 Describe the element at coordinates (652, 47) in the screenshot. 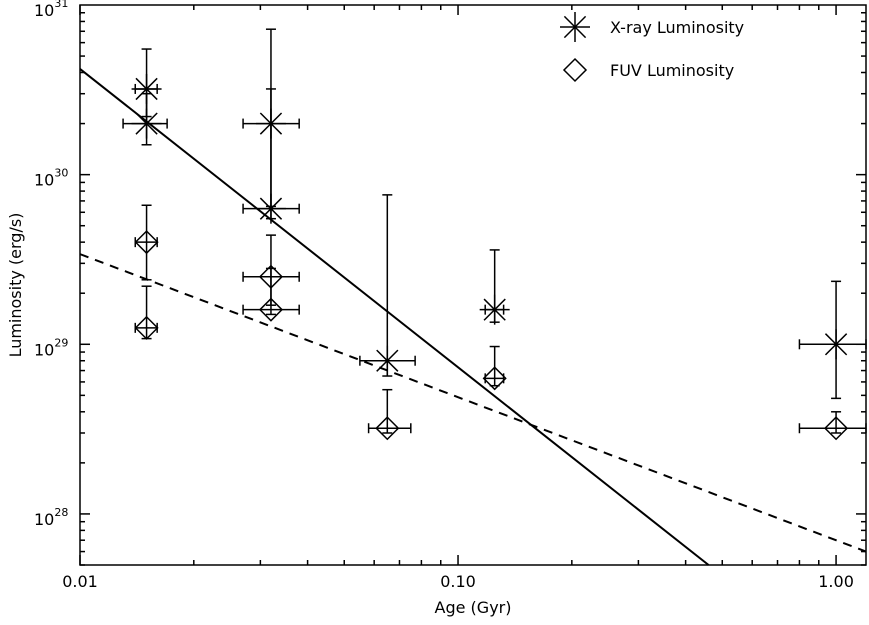

I see `legend: X-ray Luminosity FUV Luminosity` at that location.